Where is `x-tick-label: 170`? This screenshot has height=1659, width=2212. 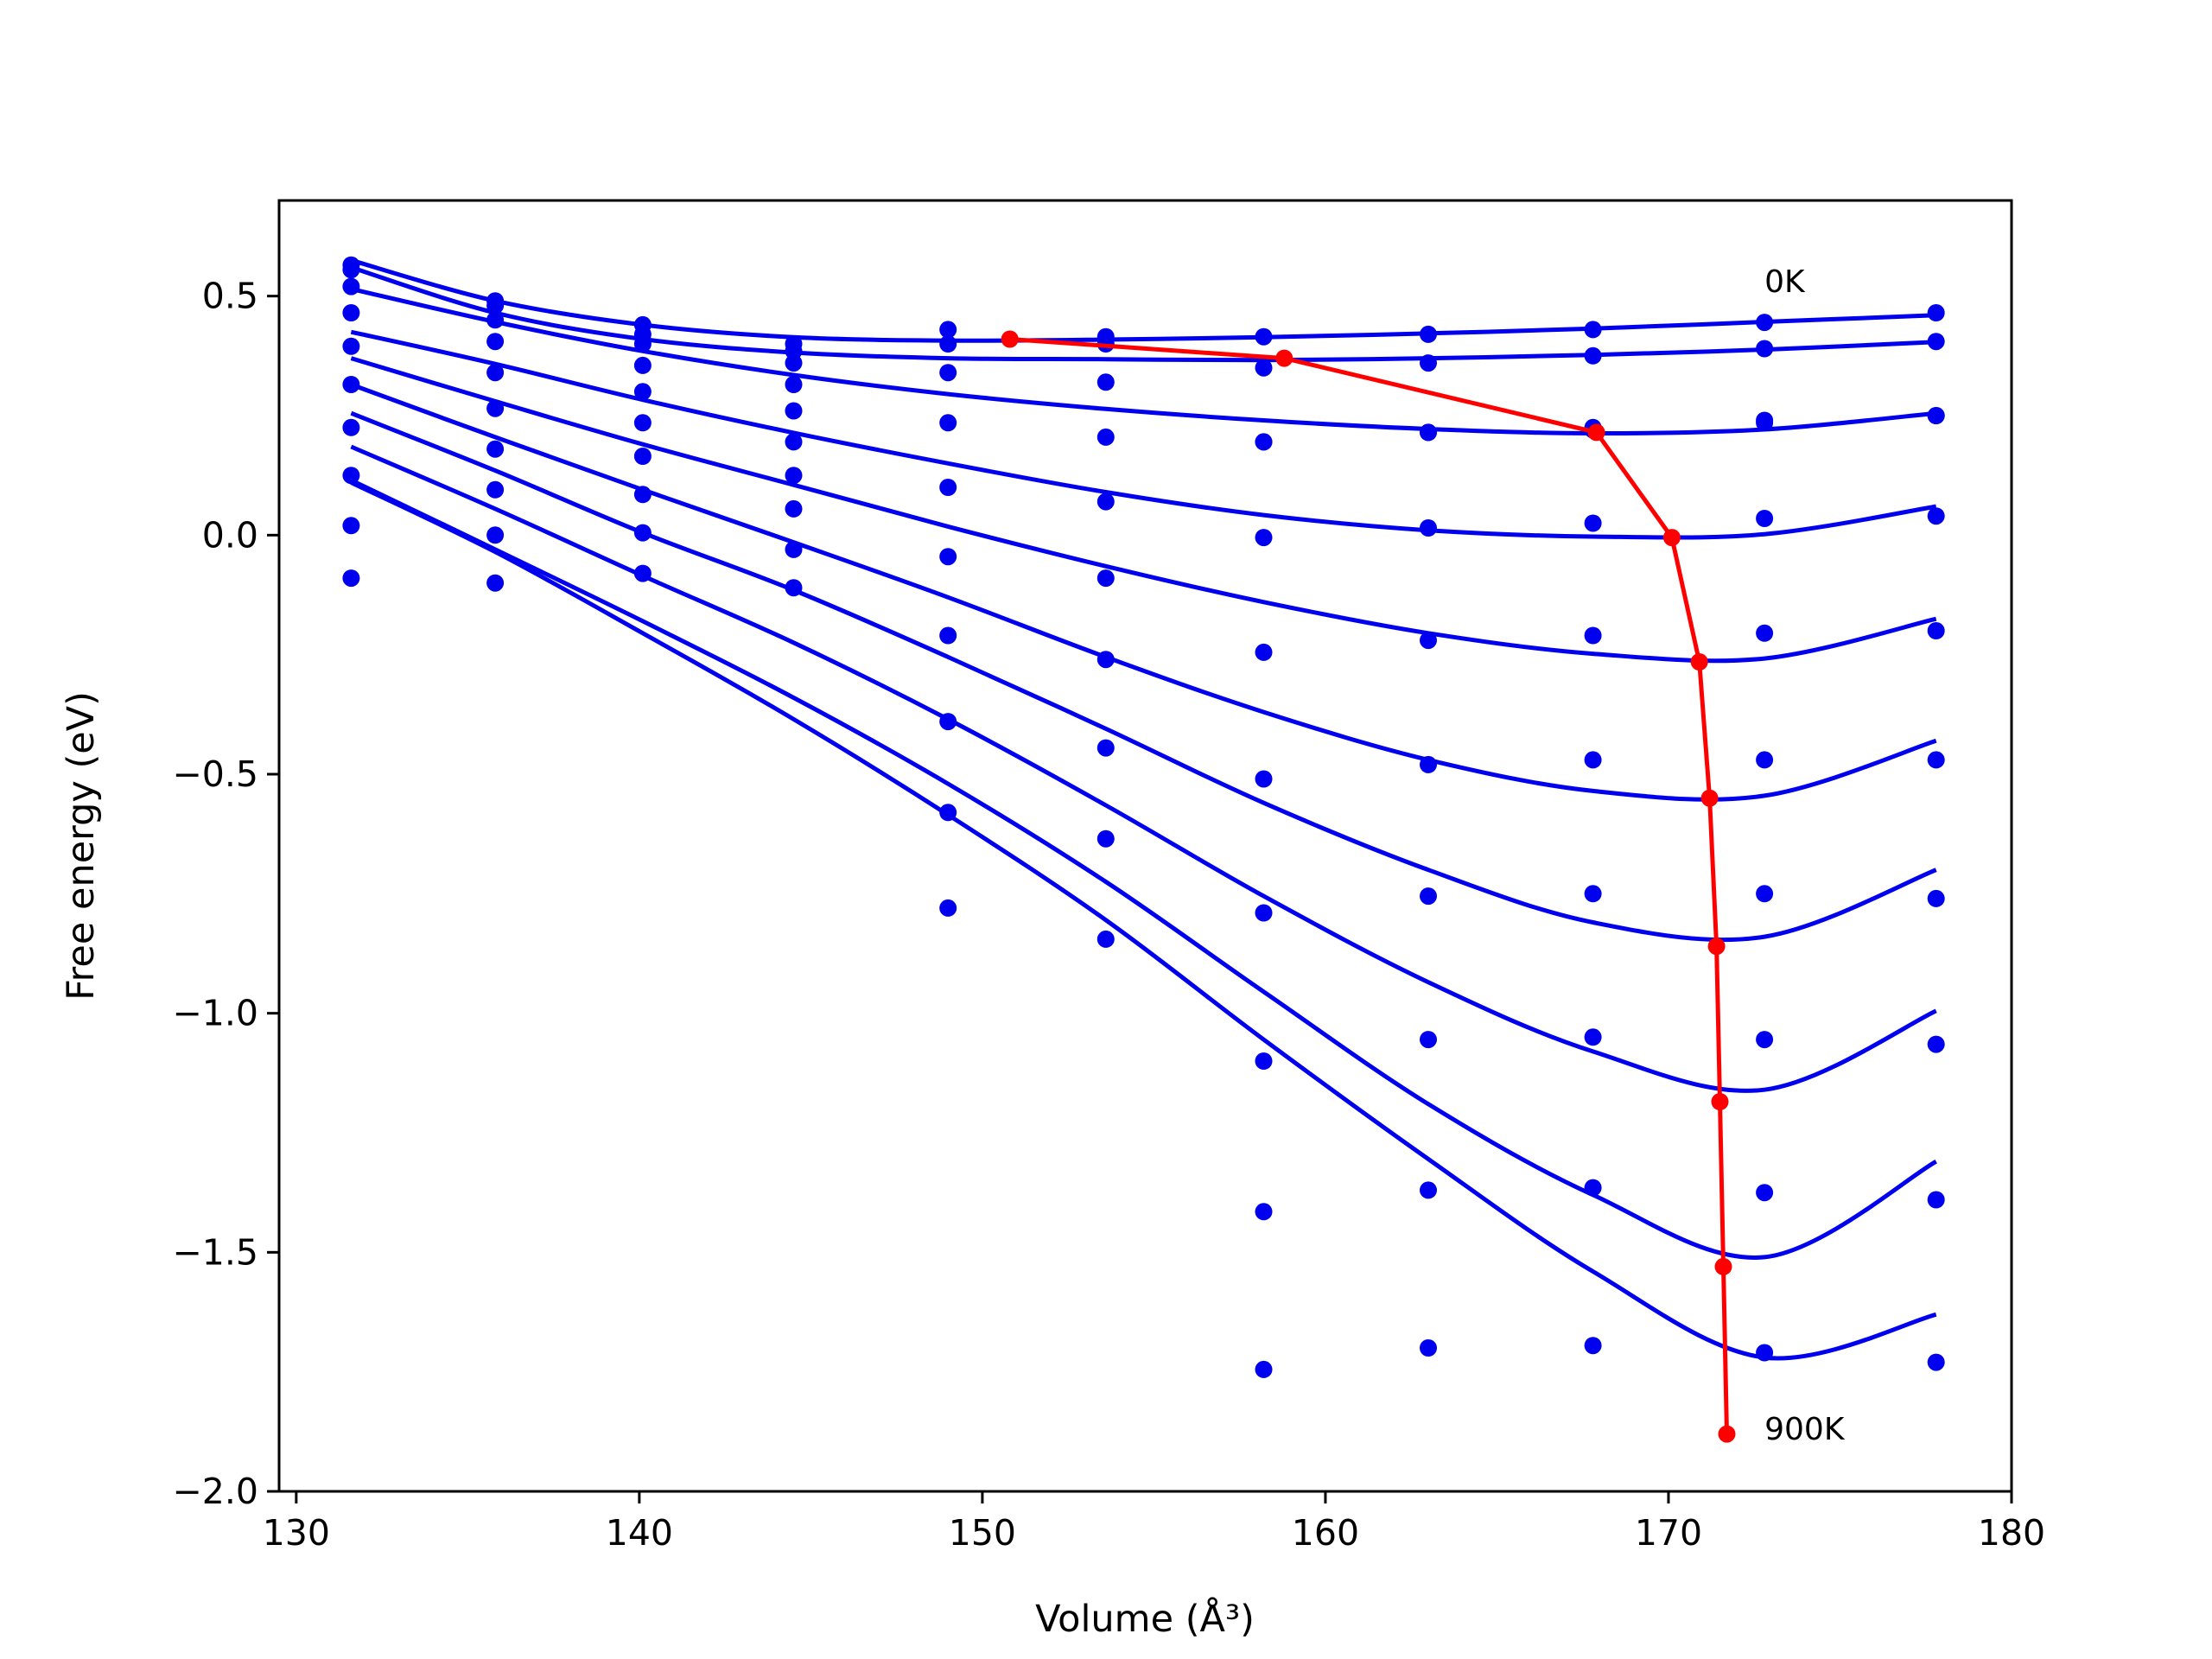 x-tick-label: 170 is located at coordinates (1668, 1533).